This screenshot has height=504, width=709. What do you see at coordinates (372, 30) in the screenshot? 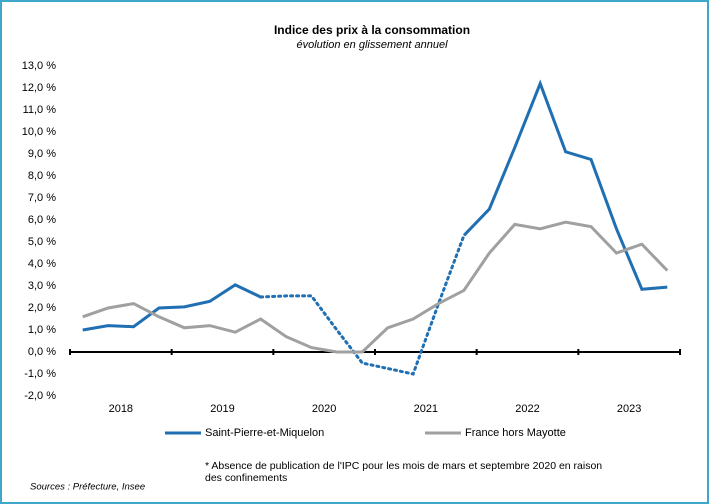
I see `chart-title: Indice des prix à la consommation` at bounding box center [372, 30].